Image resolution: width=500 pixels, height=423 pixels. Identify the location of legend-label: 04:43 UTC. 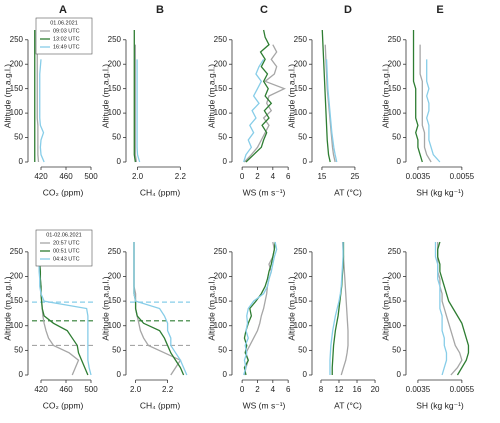
(66, 259).